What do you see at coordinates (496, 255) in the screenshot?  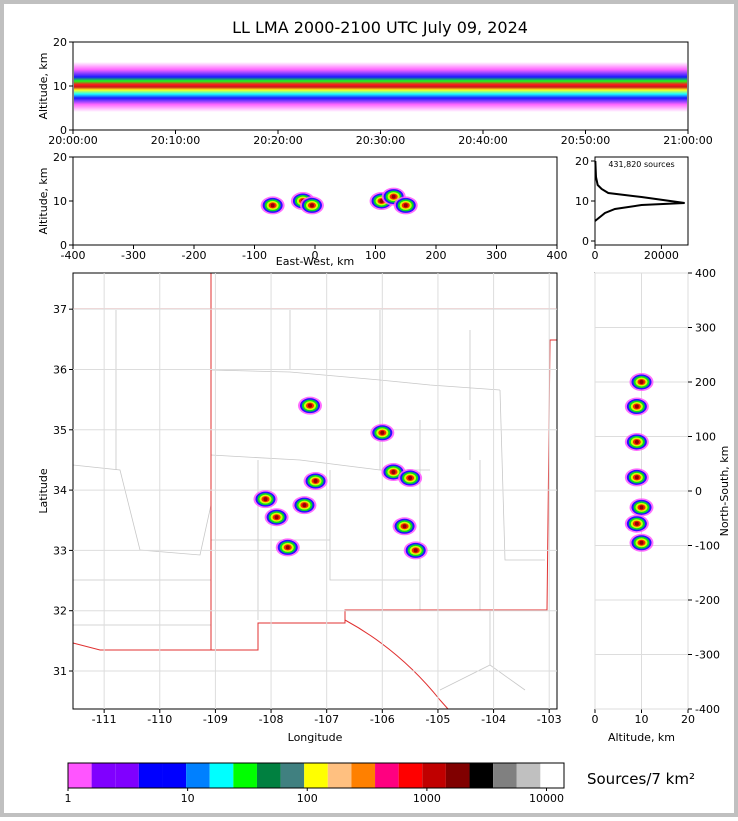 I see `x-tick-label: 300` at bounding box center [496, 255].